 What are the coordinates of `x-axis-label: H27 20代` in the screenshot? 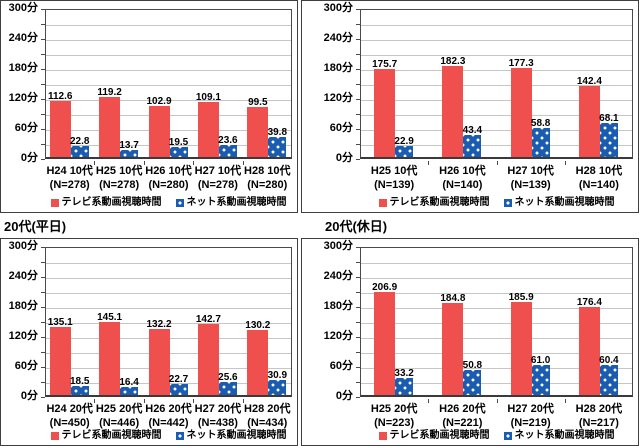 It's located at (218, 409).